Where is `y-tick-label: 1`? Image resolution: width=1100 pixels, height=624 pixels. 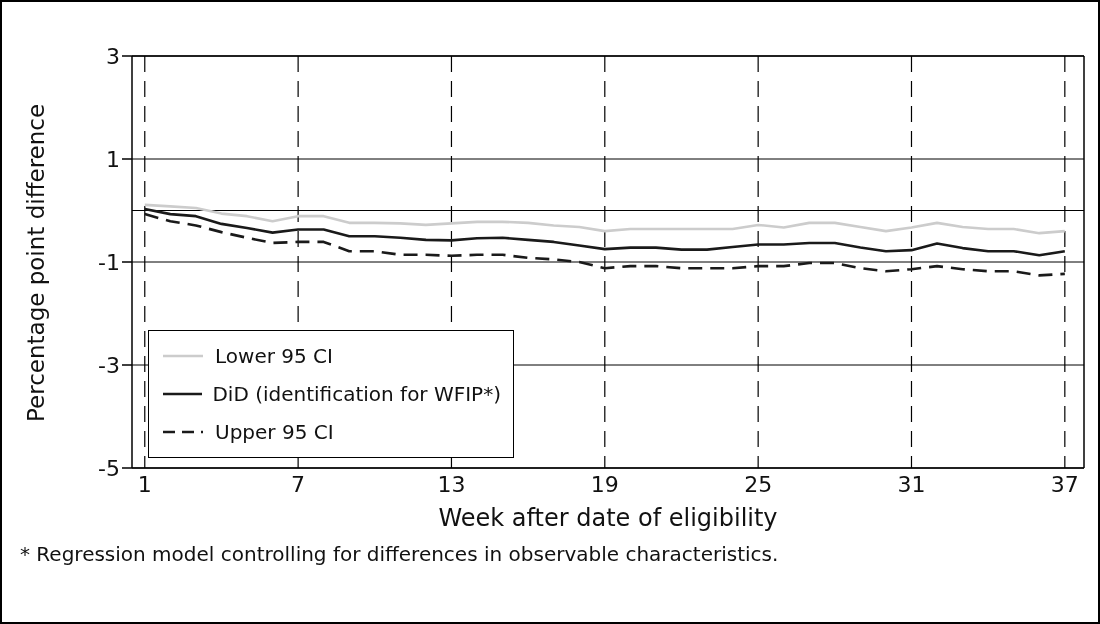 y-tick-label: 1 is located at coordinates (113, 159).